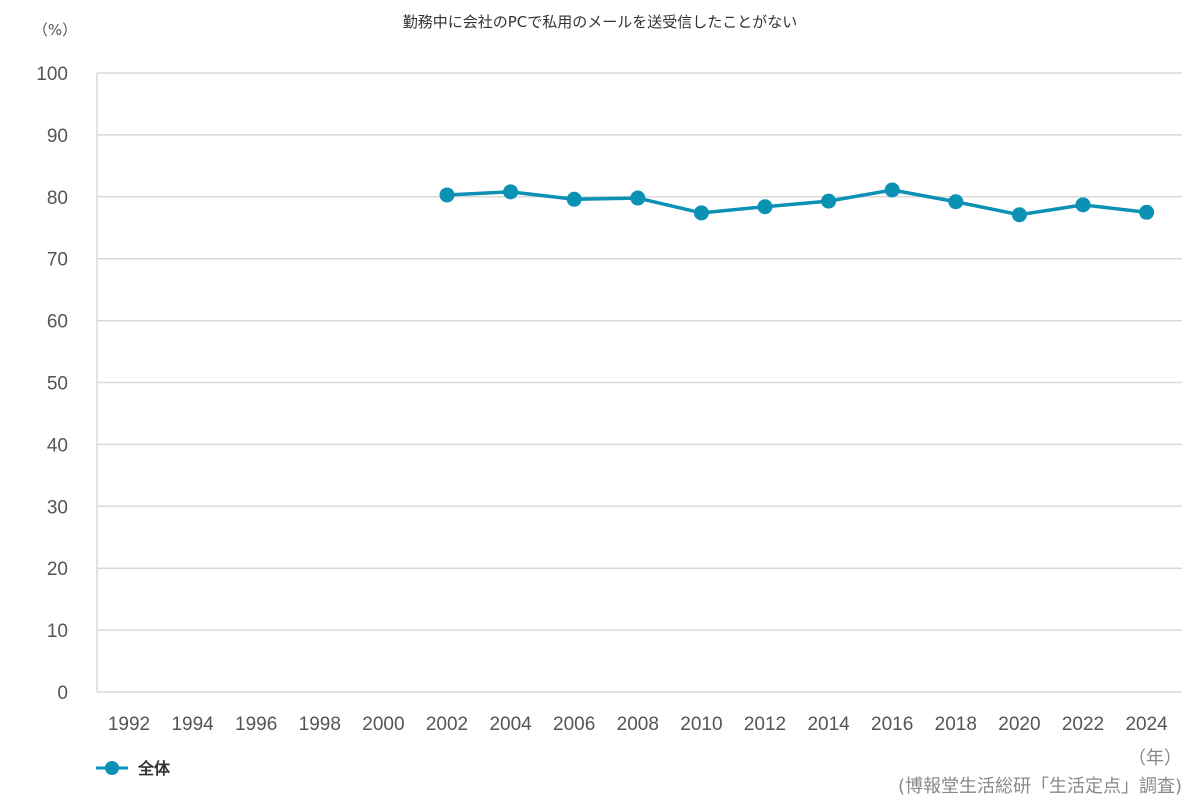 The image size is (1200, 800). Describe the element at coordinates (701, 724) in the screenshot. I see `x-tick-label: 2010` at that location.